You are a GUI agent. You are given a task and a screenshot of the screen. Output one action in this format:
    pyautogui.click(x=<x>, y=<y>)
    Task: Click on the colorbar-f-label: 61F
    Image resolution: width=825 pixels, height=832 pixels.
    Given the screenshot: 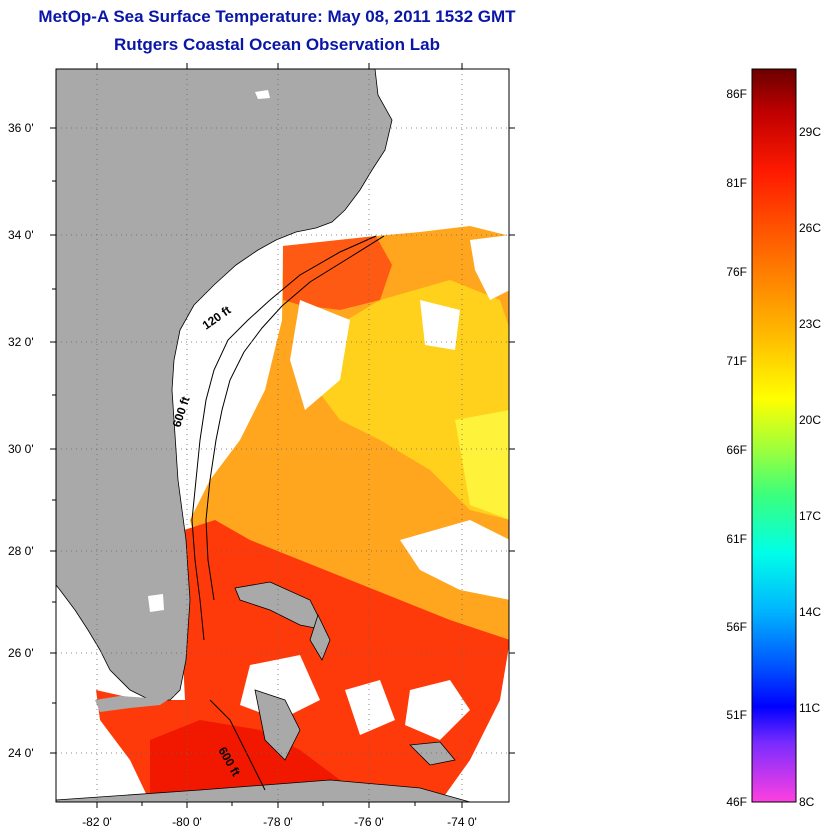 What is the action you would take?
    pyautogui.click(x=736, y=539)
    